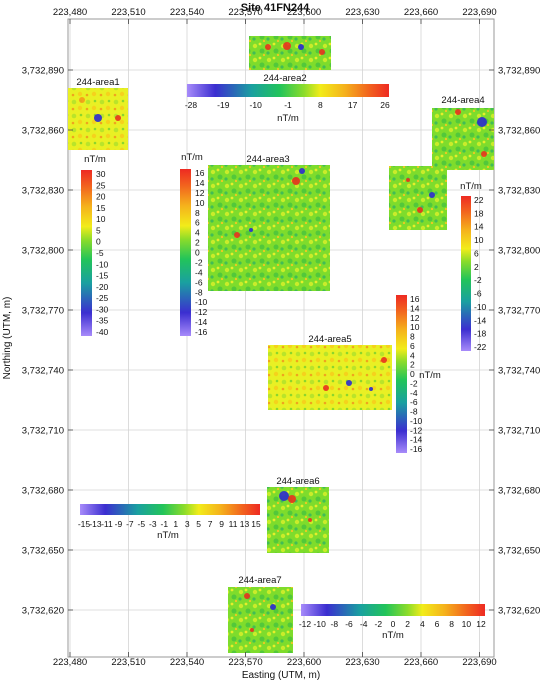 This screenshot has width=550, height=691. Describe the element at coordinates (128, 662) in the screenshot. I see `x-tick-label-bottom: 223,510` at that location.